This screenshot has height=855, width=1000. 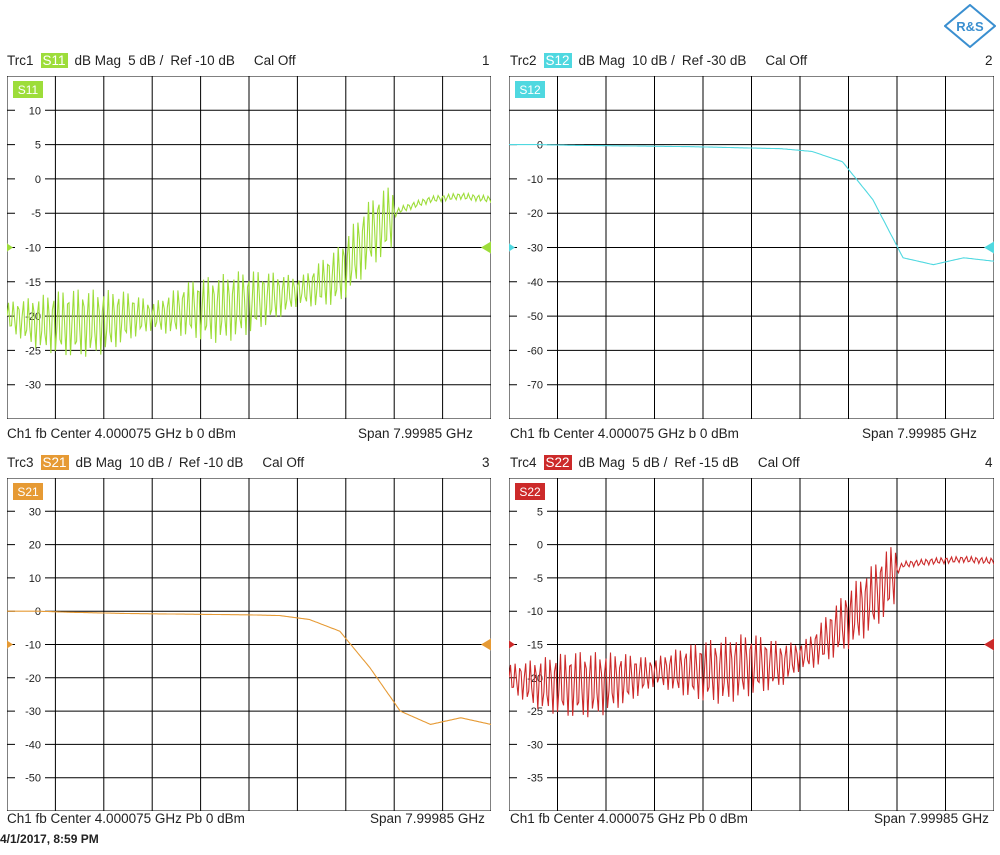 What do you see at coordinates (20, 60) in the screenshot?
I see `trace-name: Trc1` at bounding box center [20, 60].